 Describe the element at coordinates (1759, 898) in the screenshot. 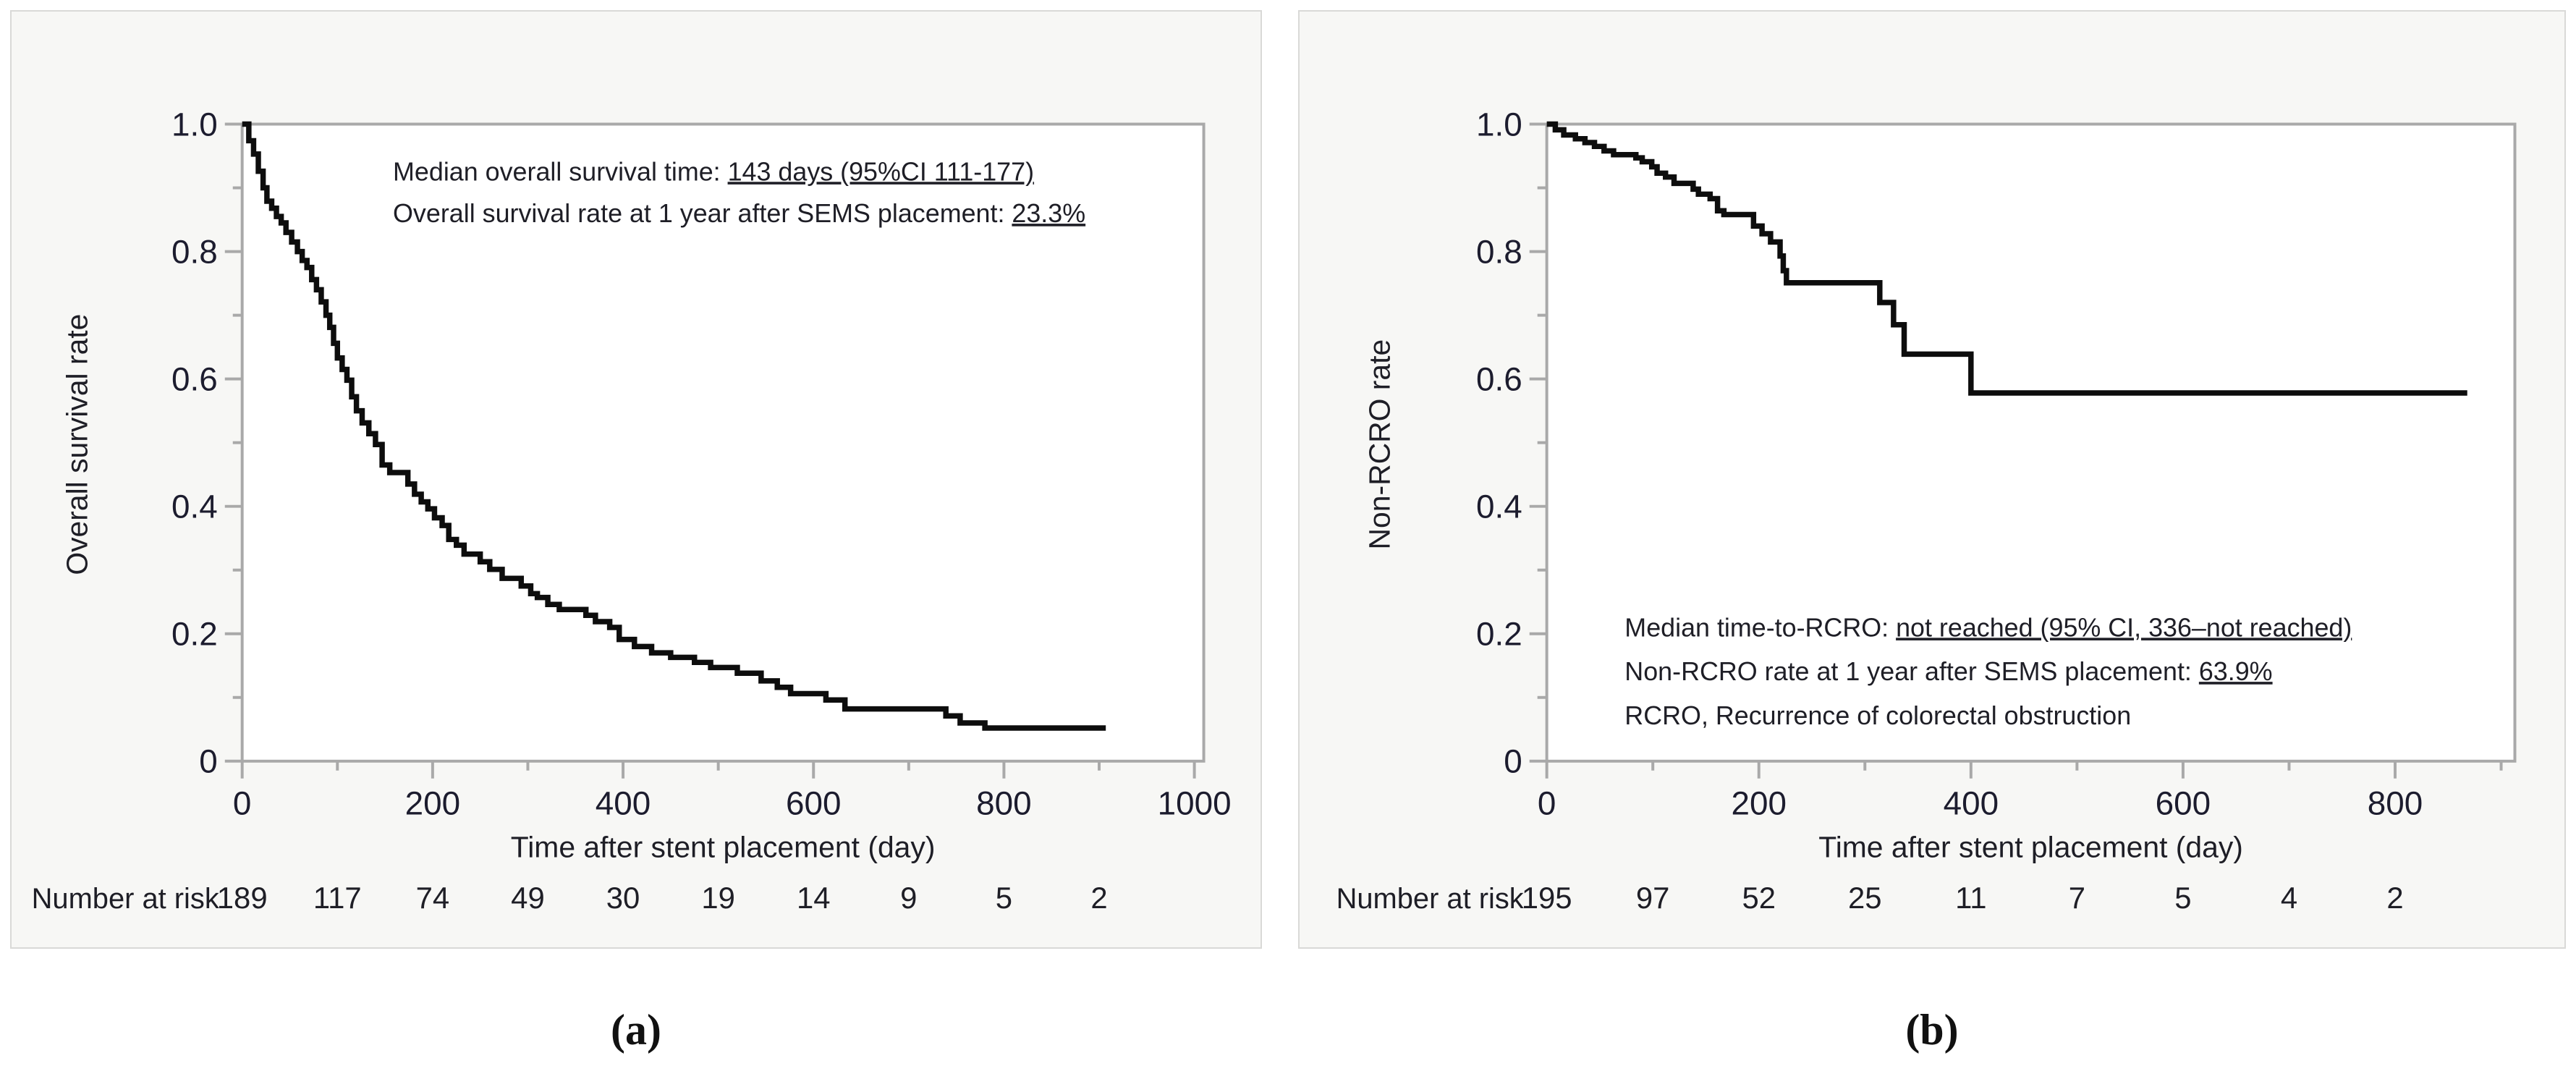

I see `number-at-risk-value: 52` at that location.